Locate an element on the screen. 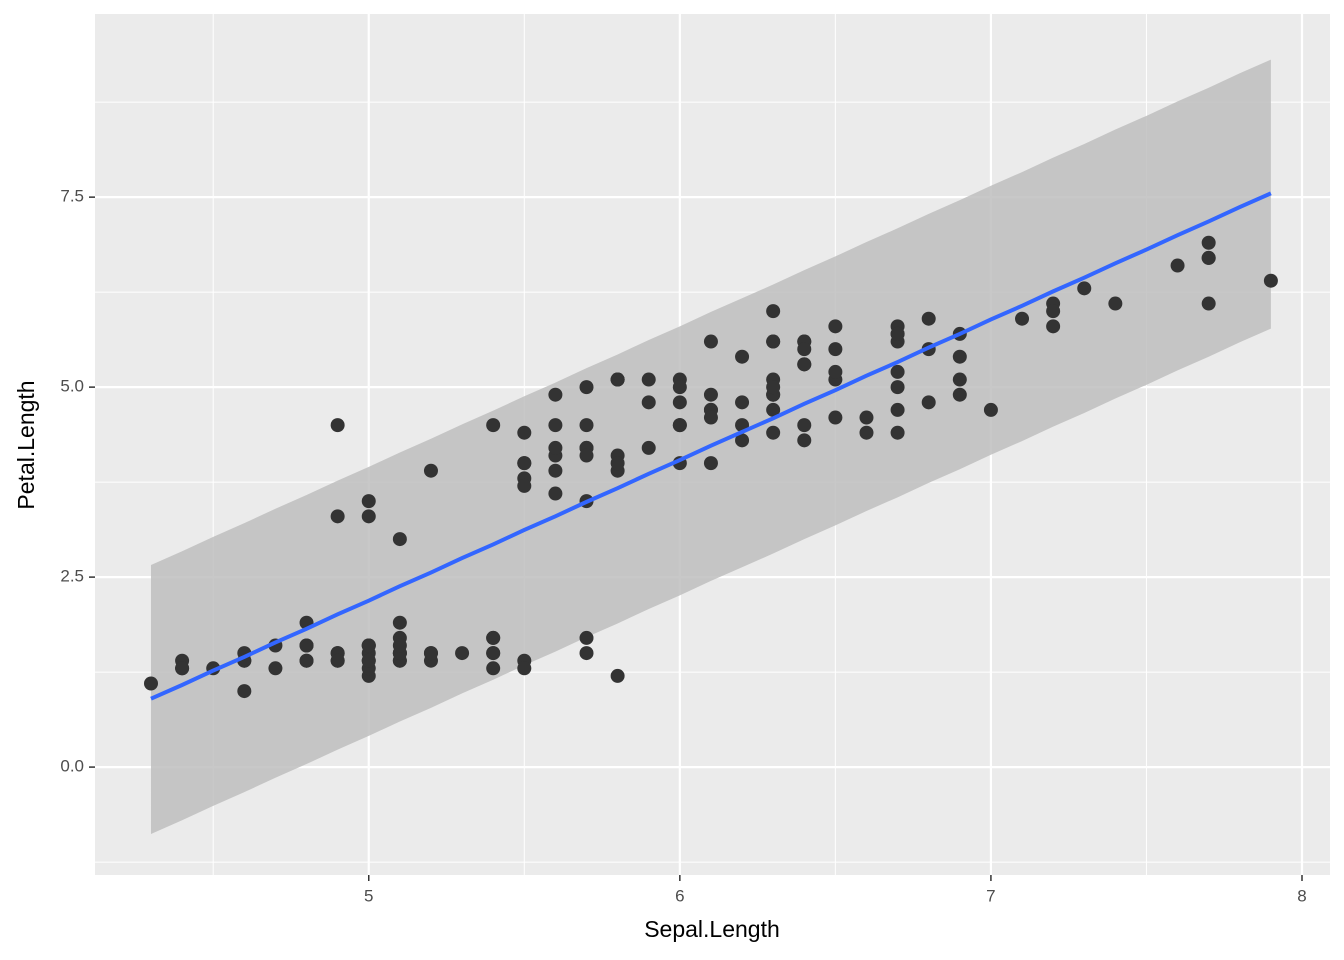  y-tick-label: 7.5 is located at coordinates (72, 196).